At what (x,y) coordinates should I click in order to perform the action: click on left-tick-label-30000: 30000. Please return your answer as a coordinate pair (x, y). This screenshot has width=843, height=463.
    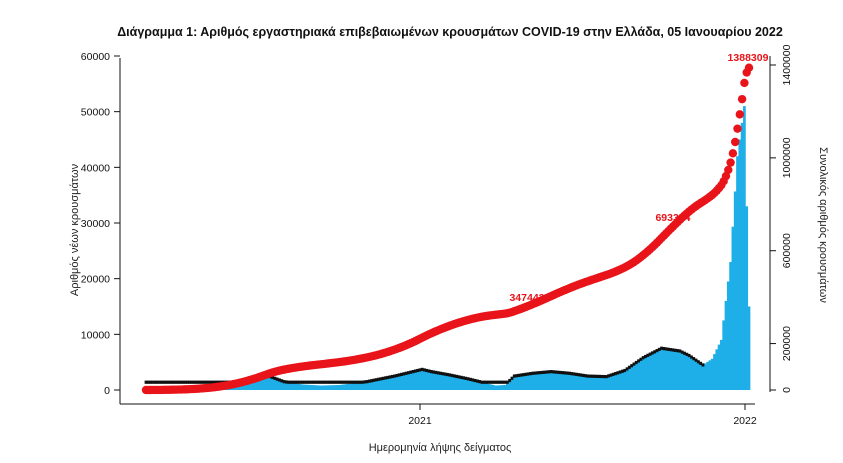
    Looking at the image, I should click on (95, 224).